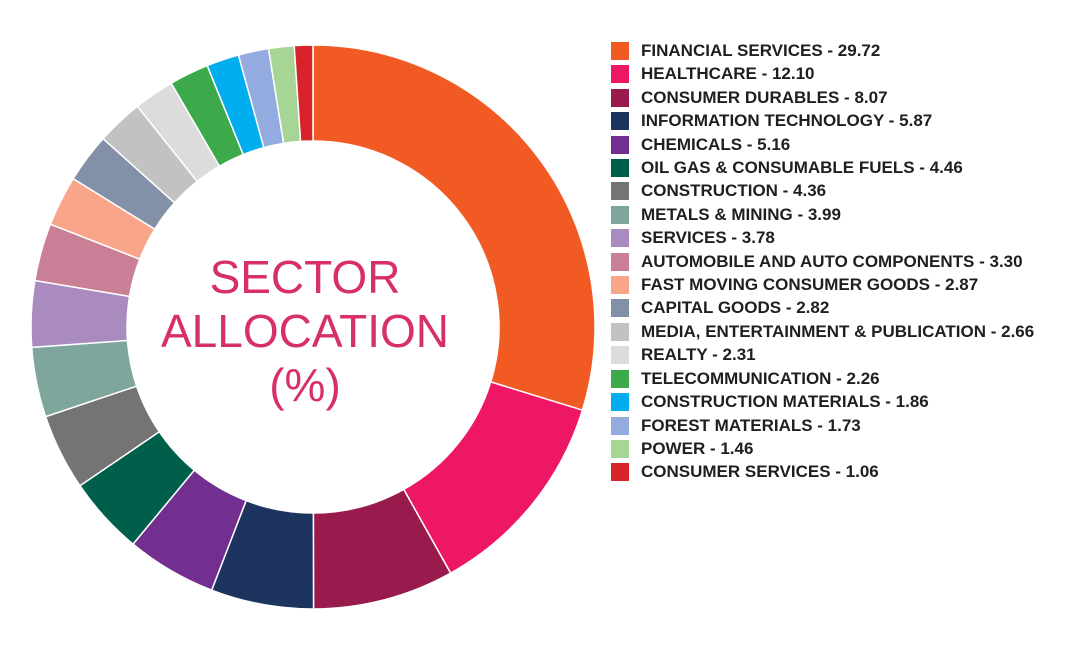 The height and width of the screenshot is (647, 1067). Describe the element at coordinates (760, 472) in the screenshot. I see `legend-label-18: CONSUMER SERVICES - 1.06` at that location.